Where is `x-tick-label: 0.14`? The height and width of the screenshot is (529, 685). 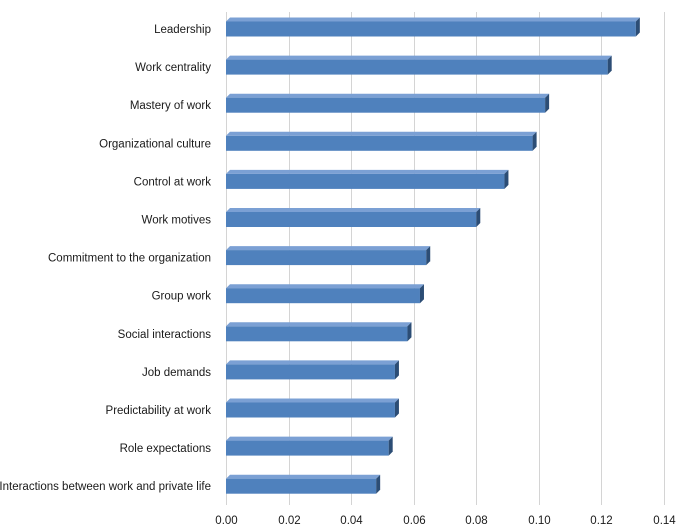 x-tick-label: 0.14 is located at coordinates (664, 521).